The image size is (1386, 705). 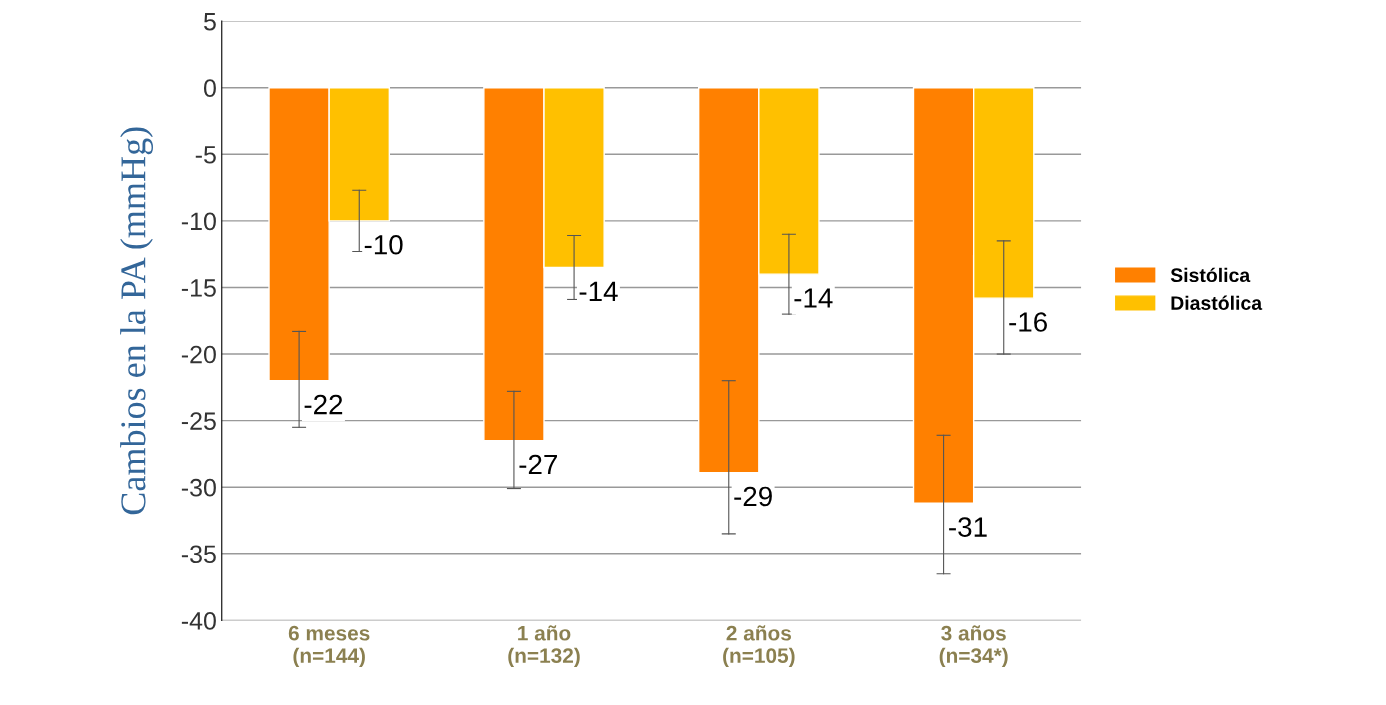 I want to click on y-tick-label: -20, so click(x=198, y=354).